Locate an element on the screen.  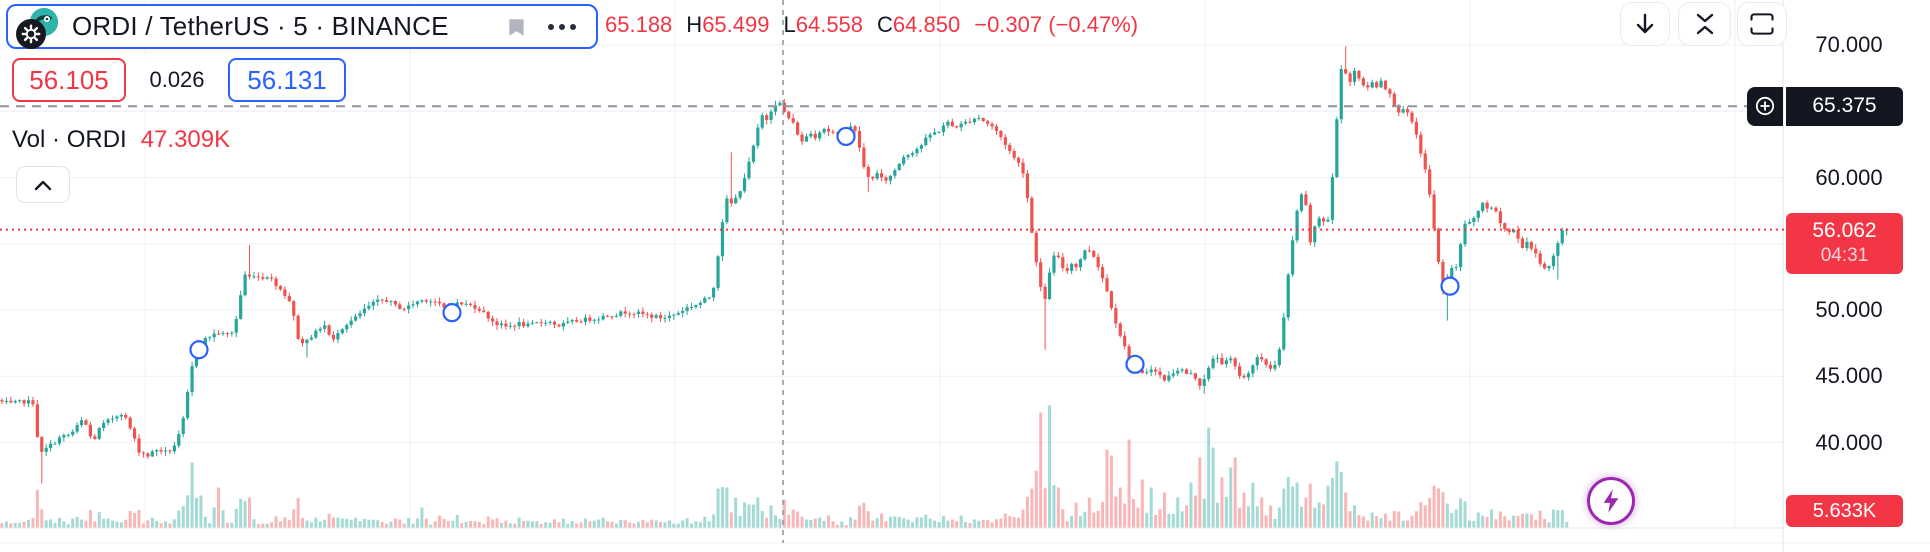
ohlc-high: 65.499 is located at coordinates (736, 24).